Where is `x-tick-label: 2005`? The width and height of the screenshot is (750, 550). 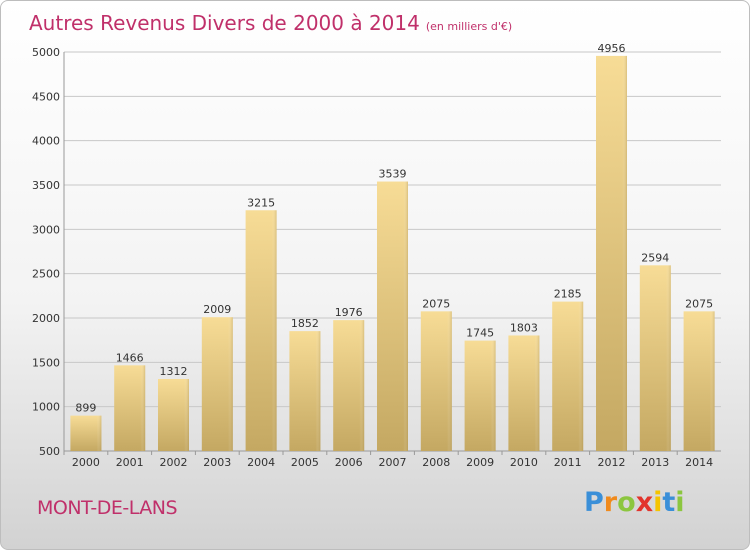 x-tick-label: 2005 is located at coordinates (305, 462).